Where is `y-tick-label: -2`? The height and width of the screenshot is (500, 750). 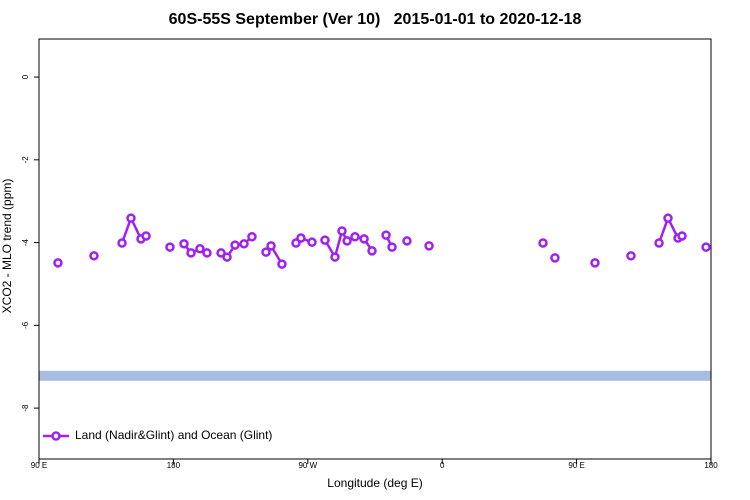 y-tick-label: -2 is located at coordinates (25, 160).